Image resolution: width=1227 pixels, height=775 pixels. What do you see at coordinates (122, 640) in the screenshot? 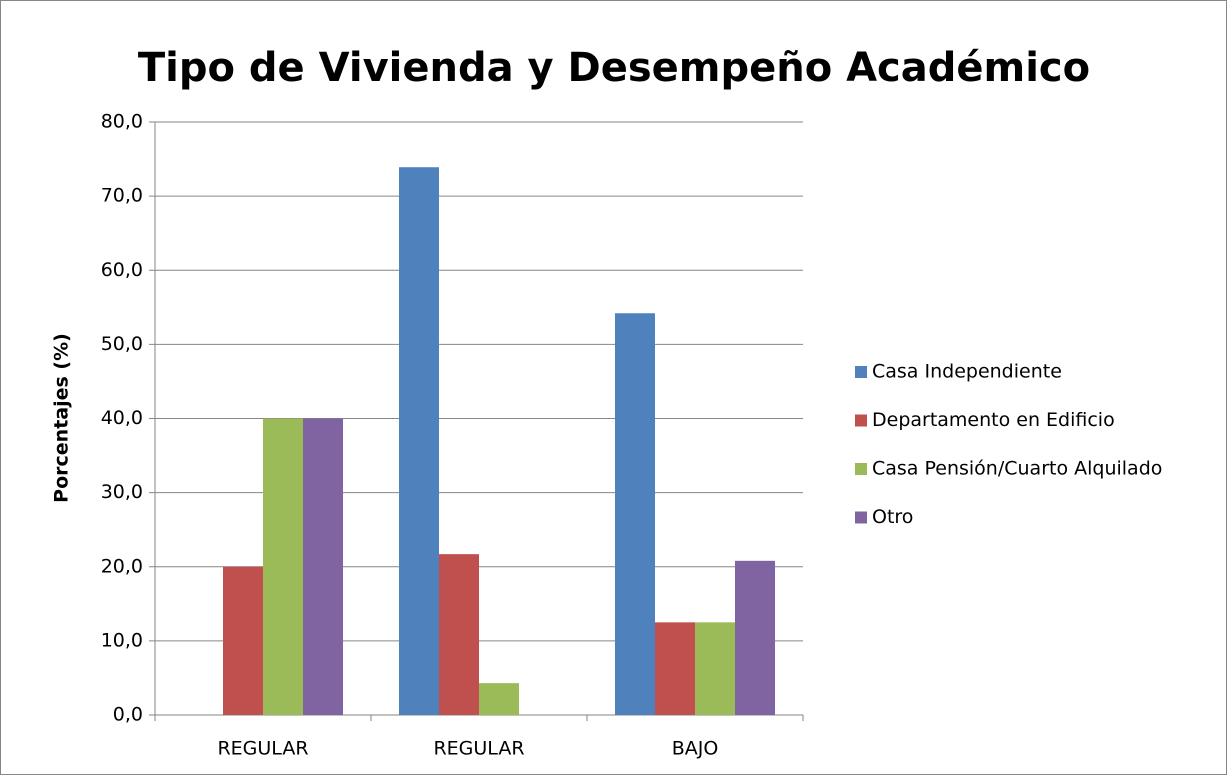
I see `y-tick-label: 10,0` at bounding box center [122, 640].